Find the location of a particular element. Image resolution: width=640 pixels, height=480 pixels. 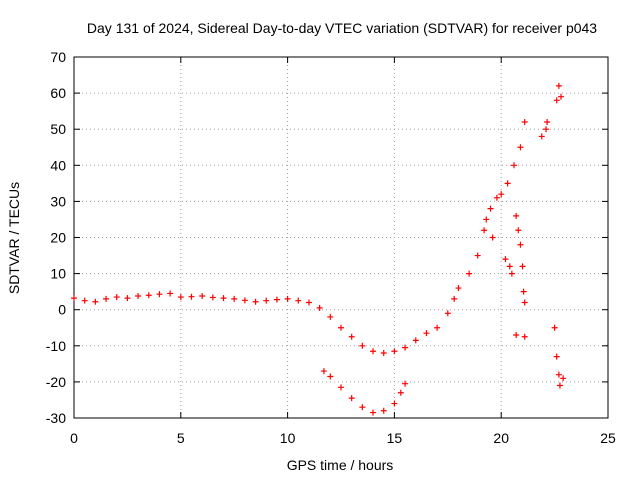

y-tick-label: -10 is located at coordinates (56, 346).